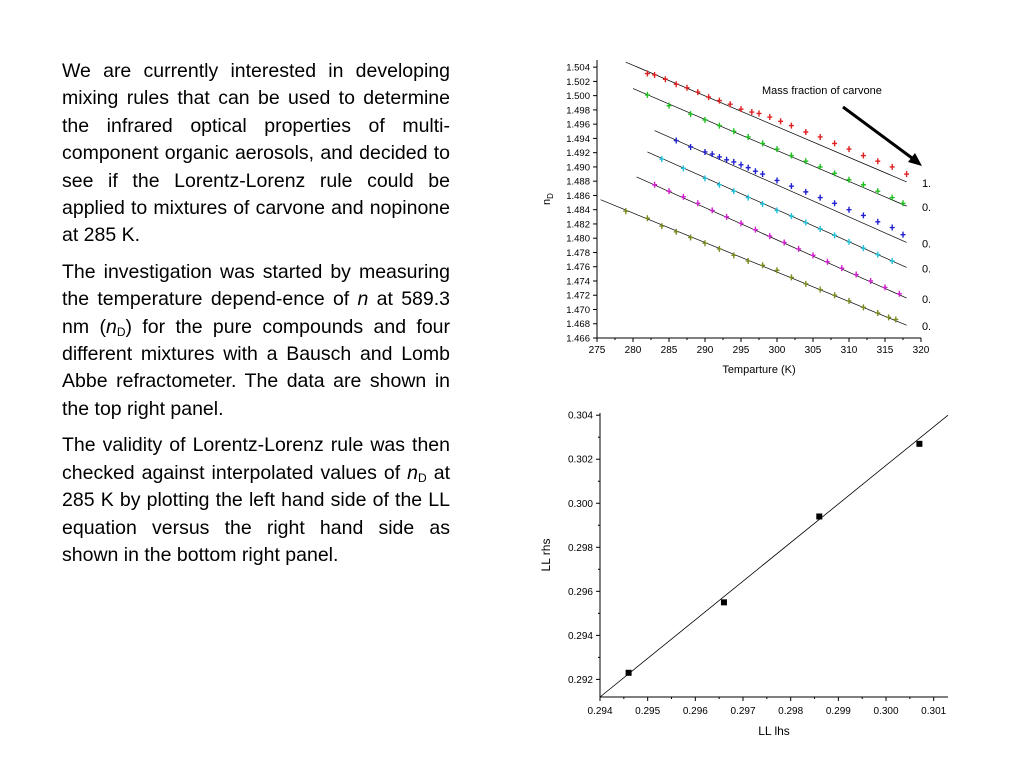 The image size is (1024, 768). Describe the element at coordinates (256, 313) in the screenshot. I see `investigation-text-2: at 589.3 nm (` at that location.